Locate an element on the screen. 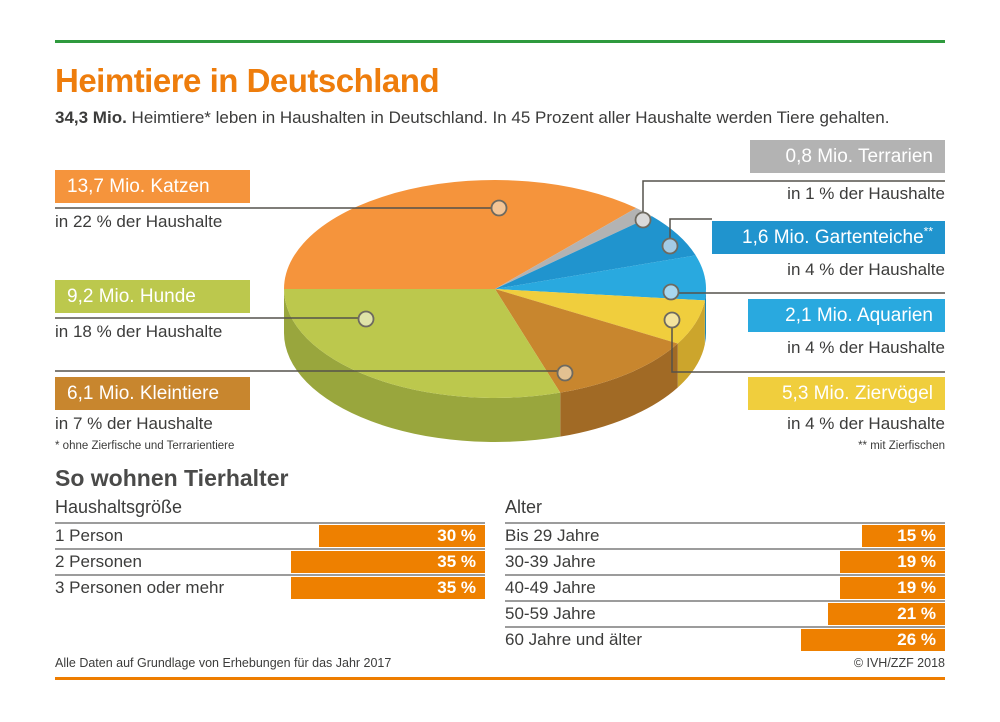  row-label: Bis 29 Jahre is located at coordinates (552, 535).